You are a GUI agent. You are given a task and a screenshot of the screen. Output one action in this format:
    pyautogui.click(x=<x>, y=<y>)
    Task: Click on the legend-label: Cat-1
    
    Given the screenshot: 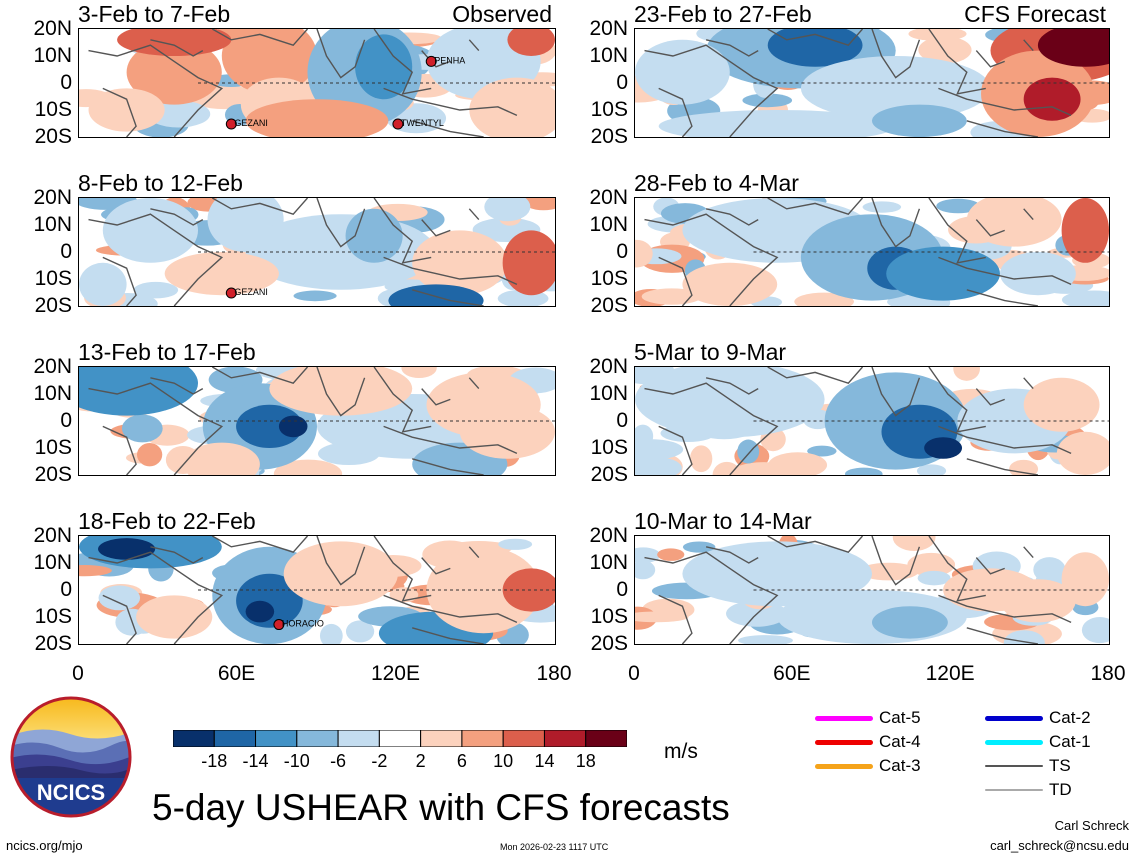 What is the action you would take?
    pyautogui.click(x=1070, y=741)
    